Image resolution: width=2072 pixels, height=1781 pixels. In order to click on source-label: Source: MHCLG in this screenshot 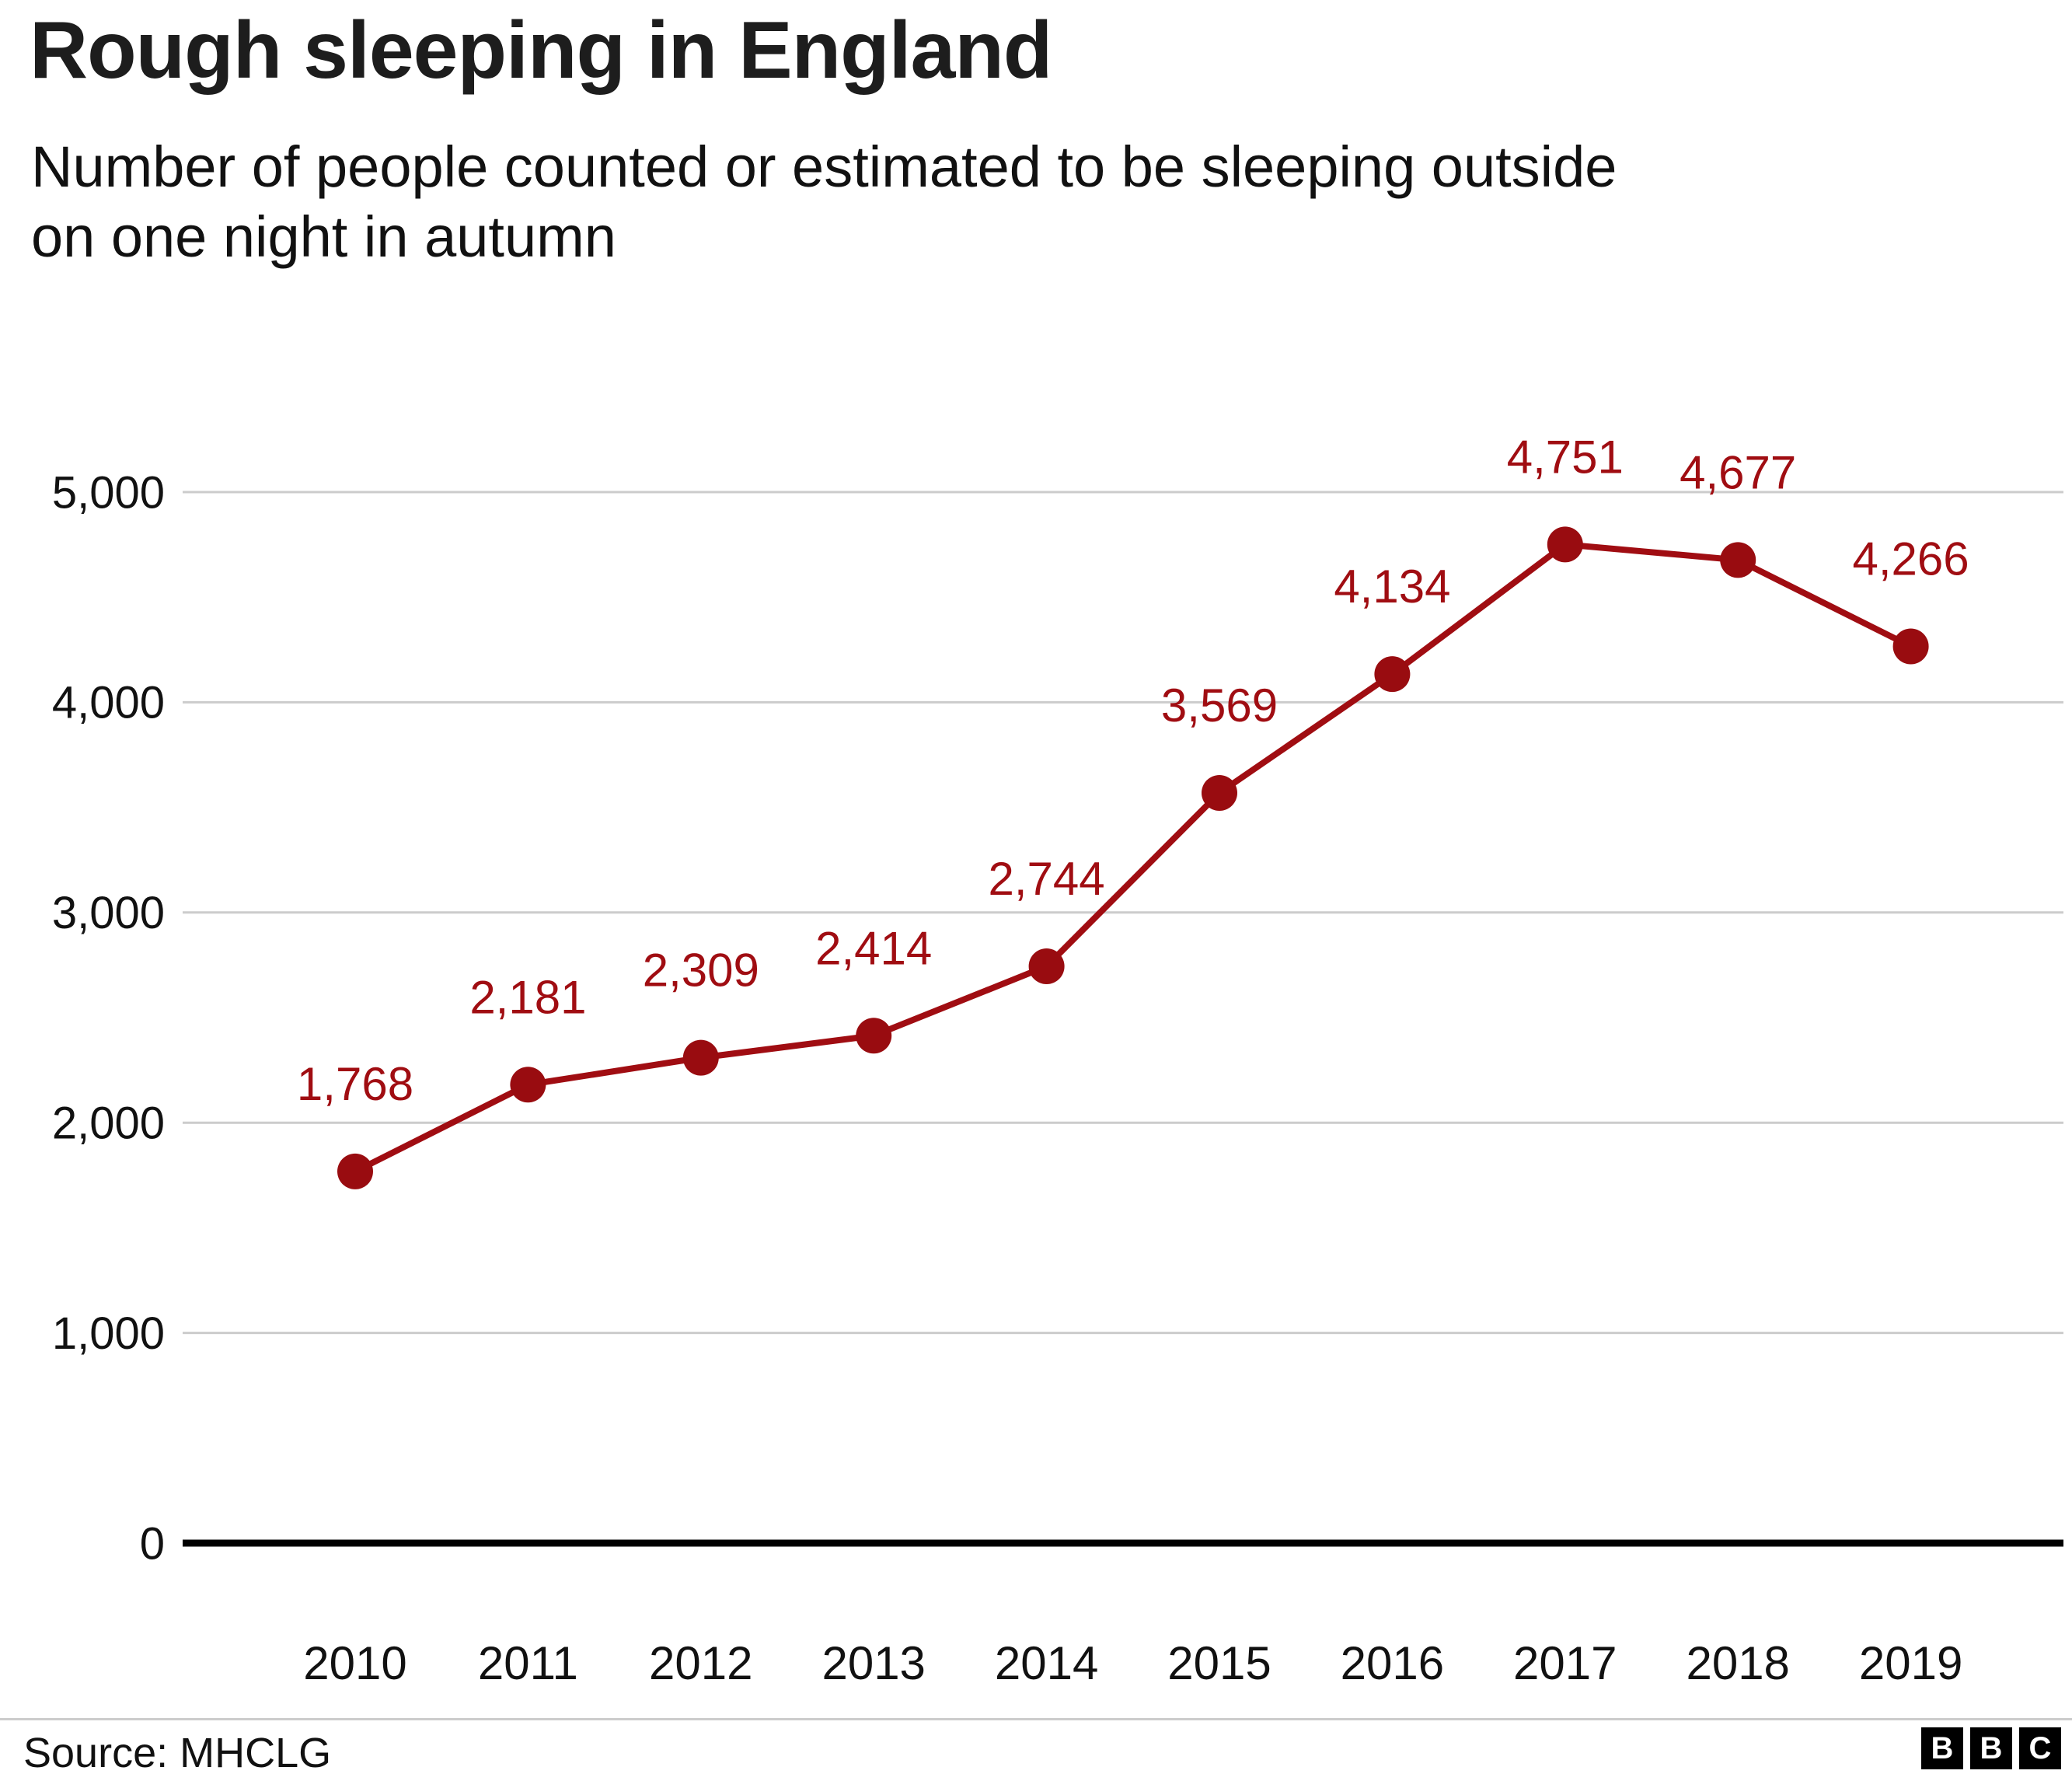, I will do `click(177, 1753)`.